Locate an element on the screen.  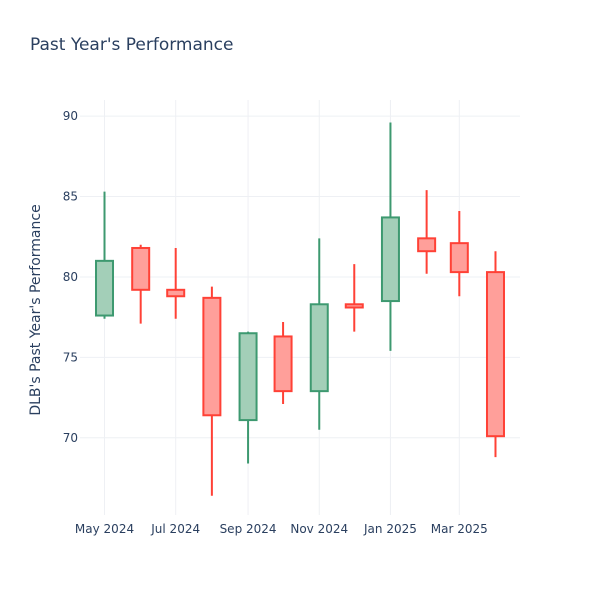
x-tick-label: Jul 2024 is located at coordinates (175, 529).